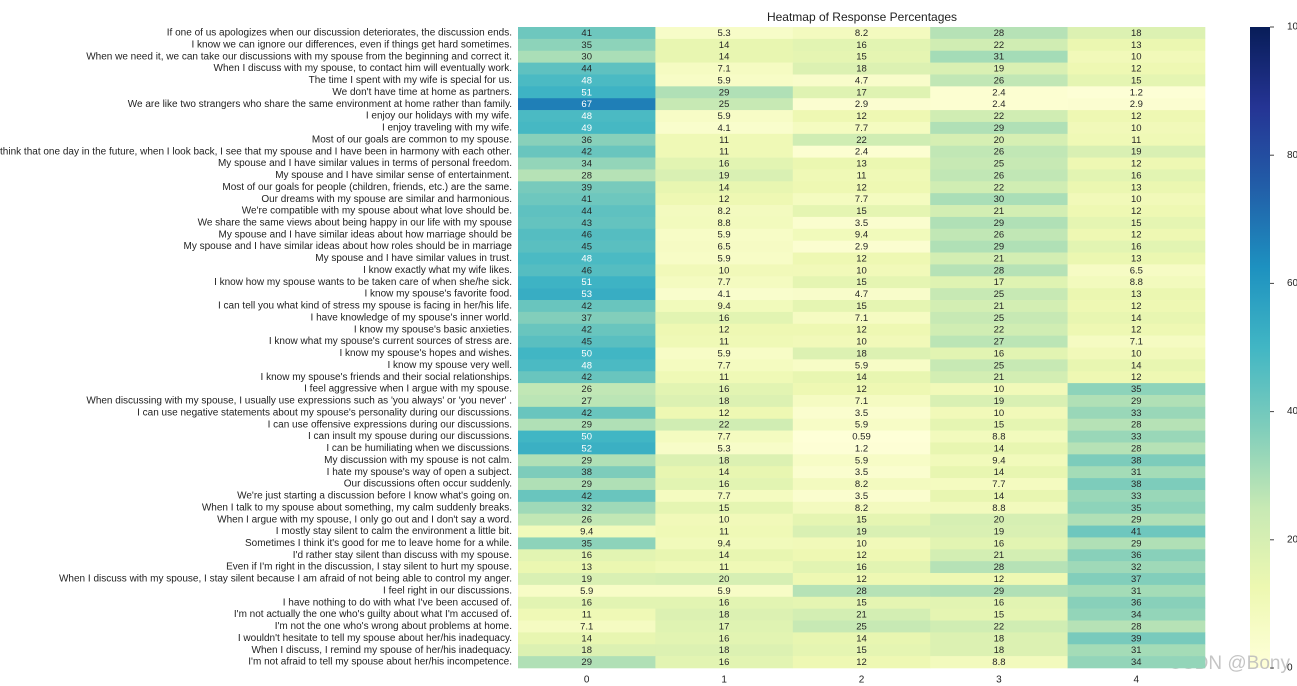 The image size is (1297, 686). Describe the element at coordinates (1136, 496) in the screenshot. I see `cell-label: 33` at that location.